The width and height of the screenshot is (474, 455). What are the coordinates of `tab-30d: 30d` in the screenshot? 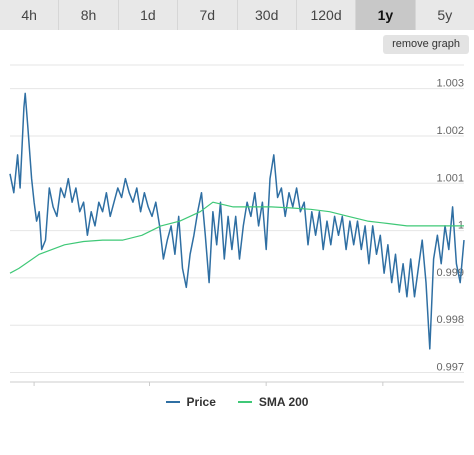 It's located at (267, 15).